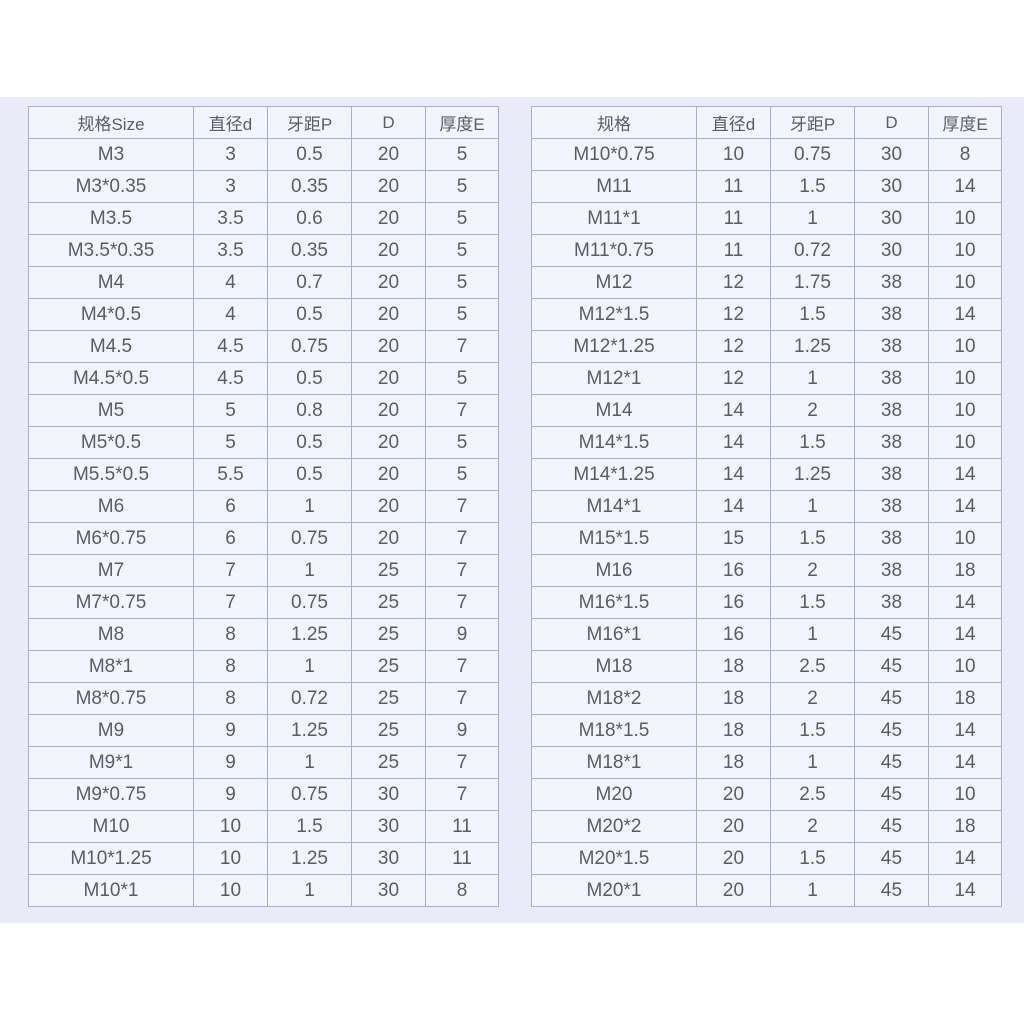 The height and width of the screenshot is (1024, 1024). I want to click on table-row: M5.5*0.5 5.5 0.5 20 5, so click(263, 474).